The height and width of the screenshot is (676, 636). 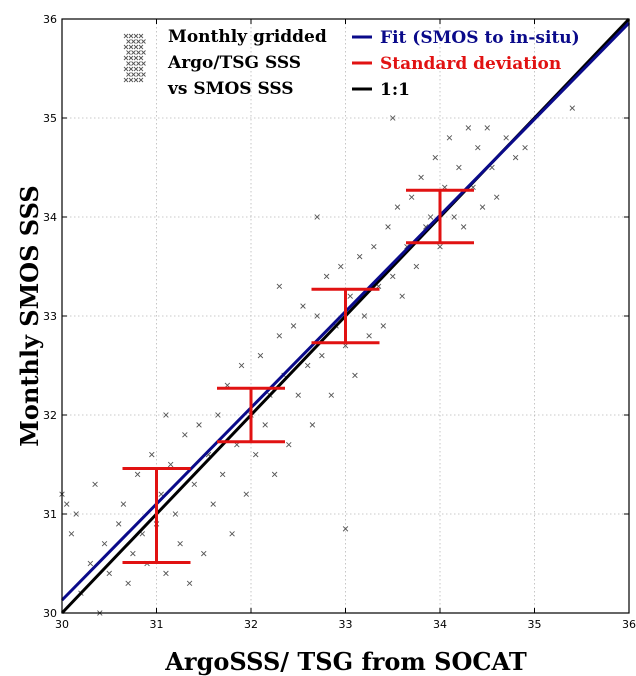 I want to click on legend-scatter-swatch, so click(x=134, y=58).